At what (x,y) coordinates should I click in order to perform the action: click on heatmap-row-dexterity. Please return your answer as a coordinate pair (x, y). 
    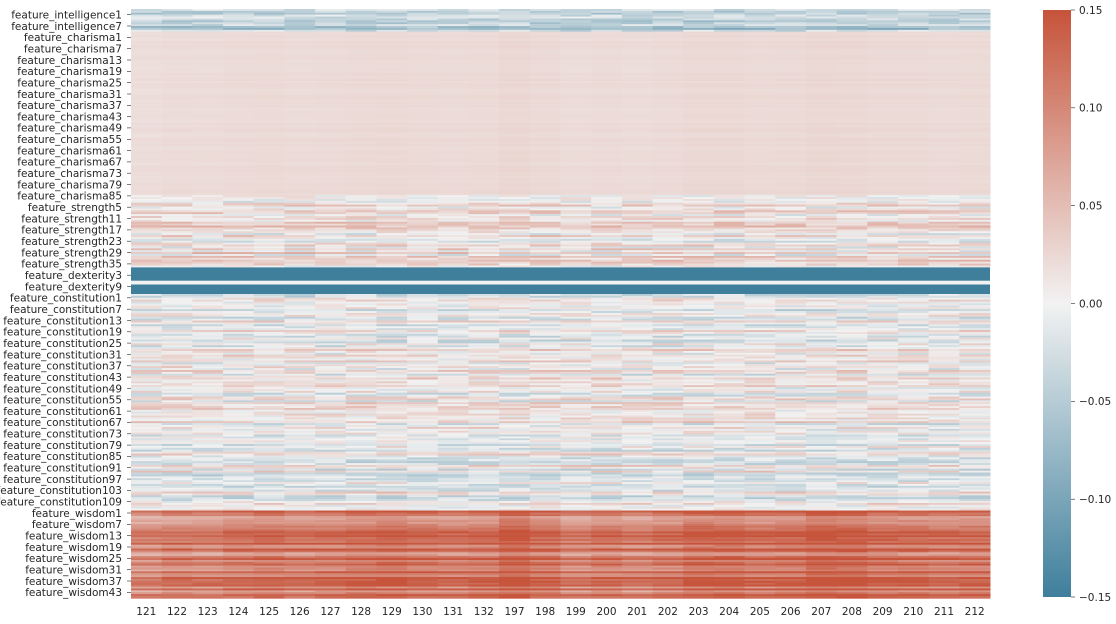
    Looking at the image, I should click on (560, 287).